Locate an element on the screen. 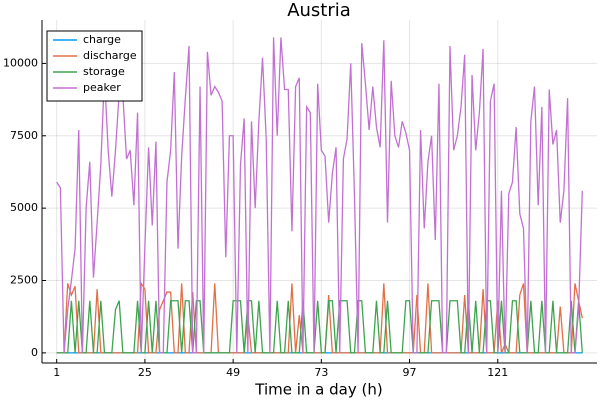 The width and height of the screenshot is (600, 400). legend-label: peaker is located at coordinates (102, 87).